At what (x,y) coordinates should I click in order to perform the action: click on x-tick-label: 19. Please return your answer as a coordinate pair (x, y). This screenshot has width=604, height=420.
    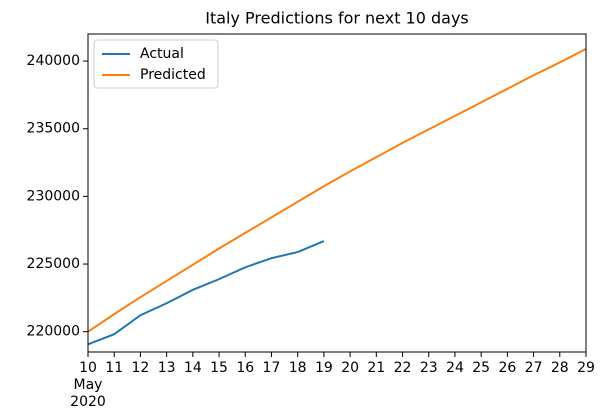
    Looking at the image, I should click on (324, 368).